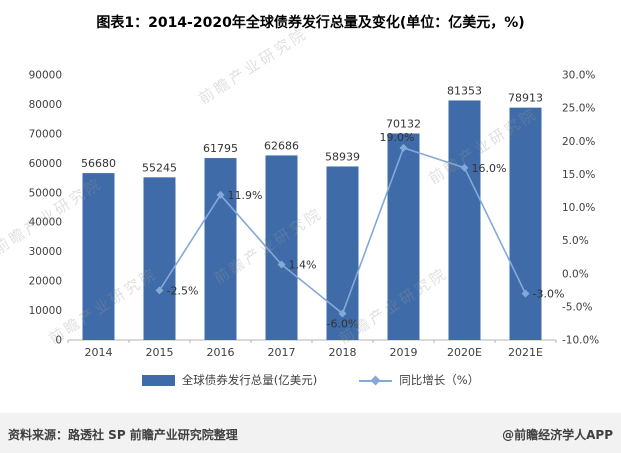 This screenshot has width=621, height=453. What do you see at coordinates (220, 148) in the screenshot?
I see `svg-text: 61795` at bounding box center [220, 148].